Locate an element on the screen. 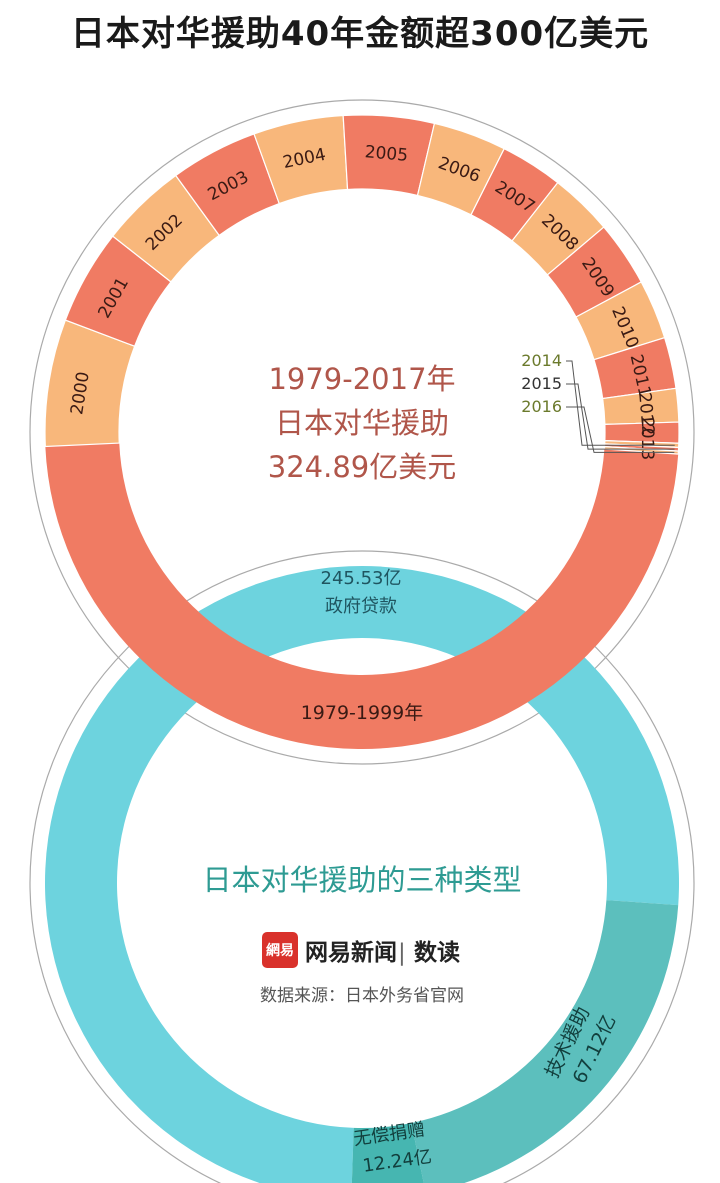 The width and height of the screenshot is (720, 1183). brand-name: 网易新闻 is located at coordinates (351, 952).